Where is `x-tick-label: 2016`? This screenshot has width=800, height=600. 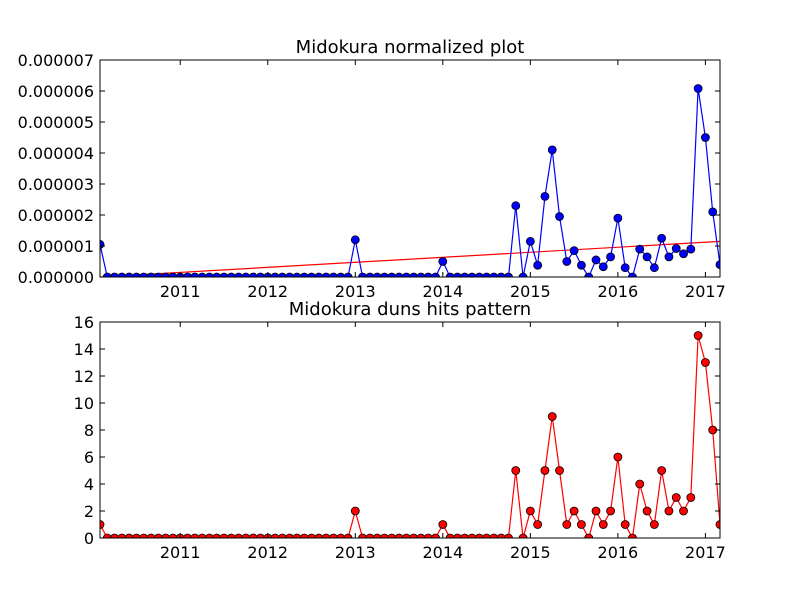
x-tick-label: 2016 is located at coordinates (618, 291).